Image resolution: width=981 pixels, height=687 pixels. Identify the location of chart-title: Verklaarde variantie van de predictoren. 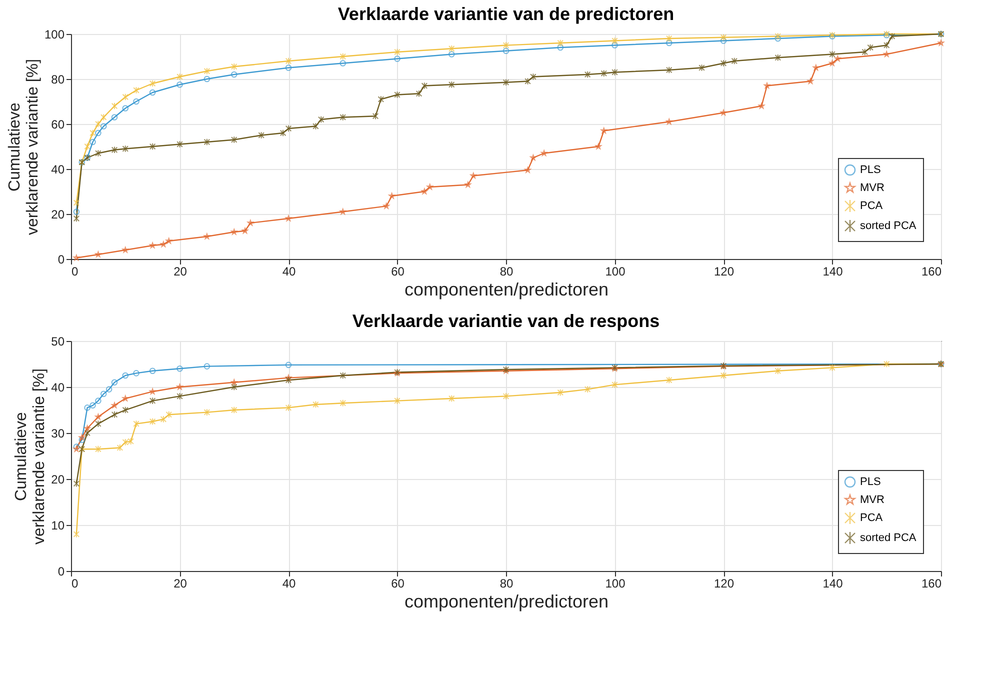
(506, 14).